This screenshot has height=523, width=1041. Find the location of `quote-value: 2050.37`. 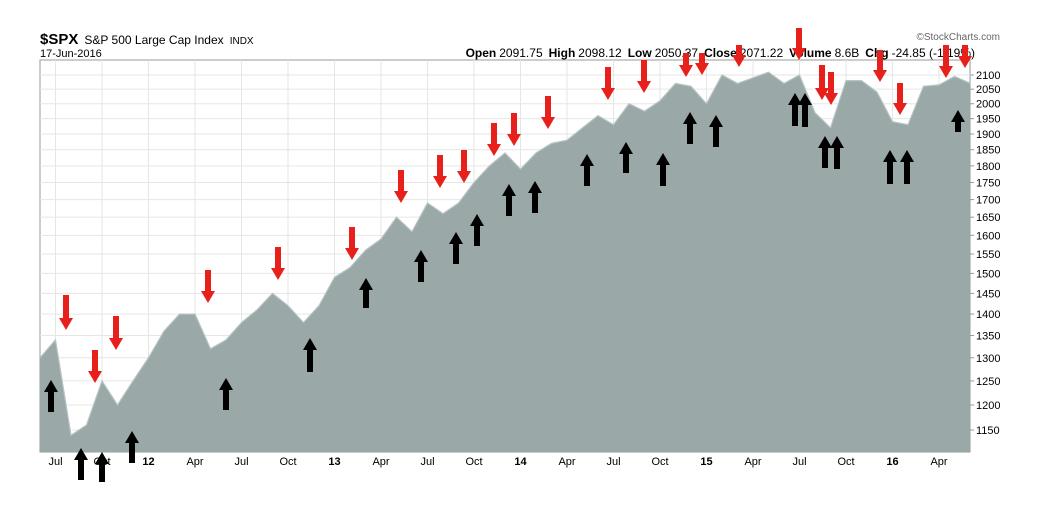

quote-value: 2050.37 is located at coordinates (677, 53).